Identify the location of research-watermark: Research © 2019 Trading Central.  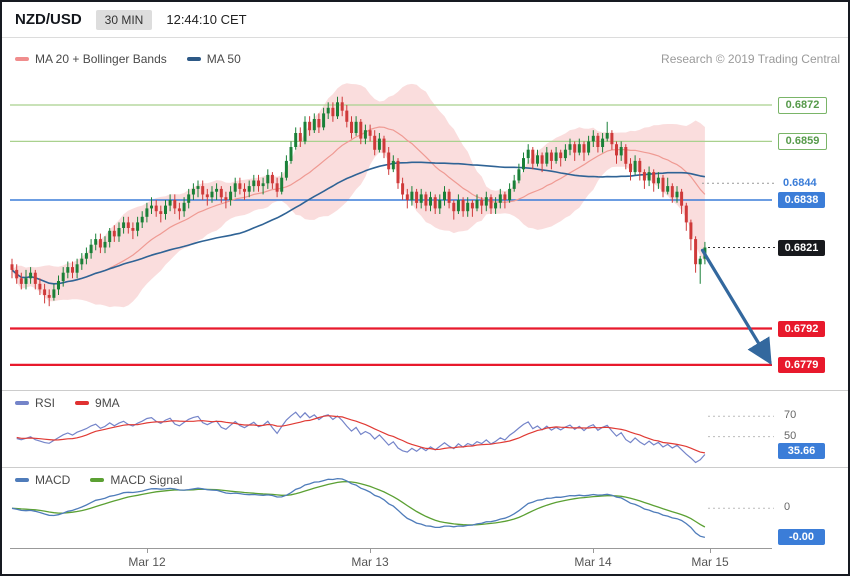
(750, 59).